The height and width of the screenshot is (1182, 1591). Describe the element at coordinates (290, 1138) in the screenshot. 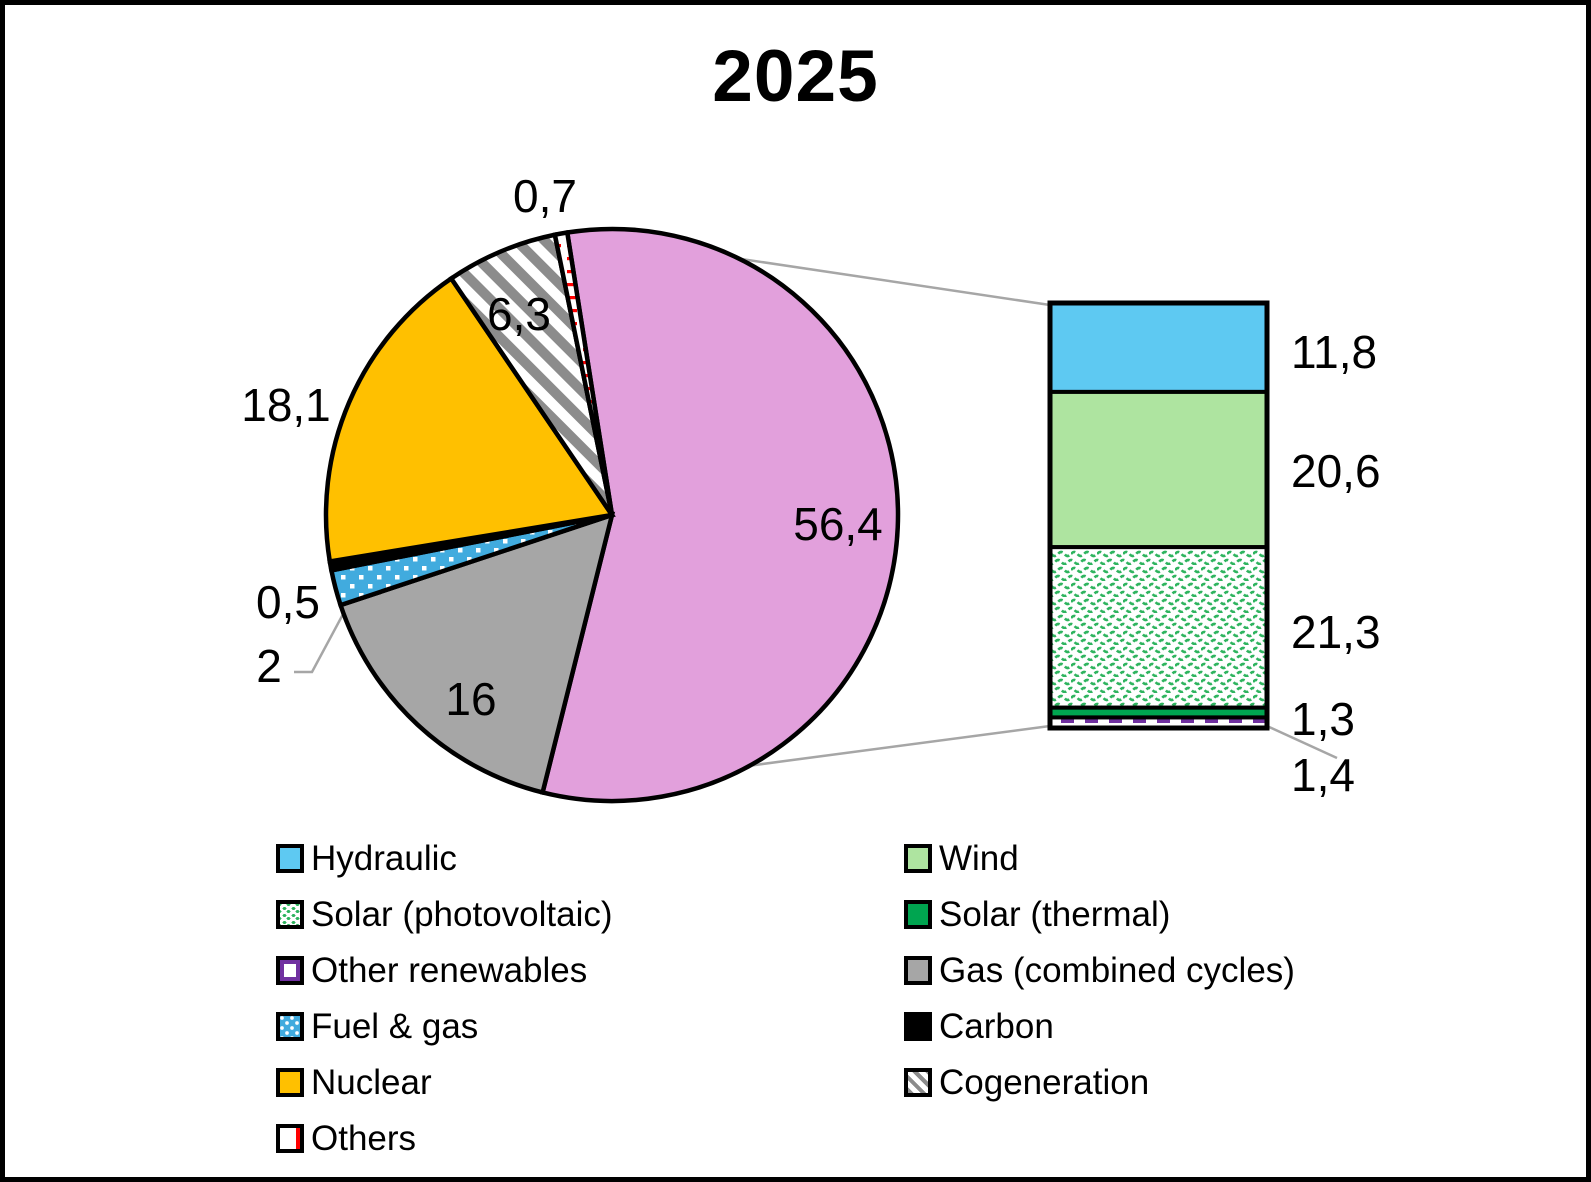

I see `legend-swatch-others` at that location.